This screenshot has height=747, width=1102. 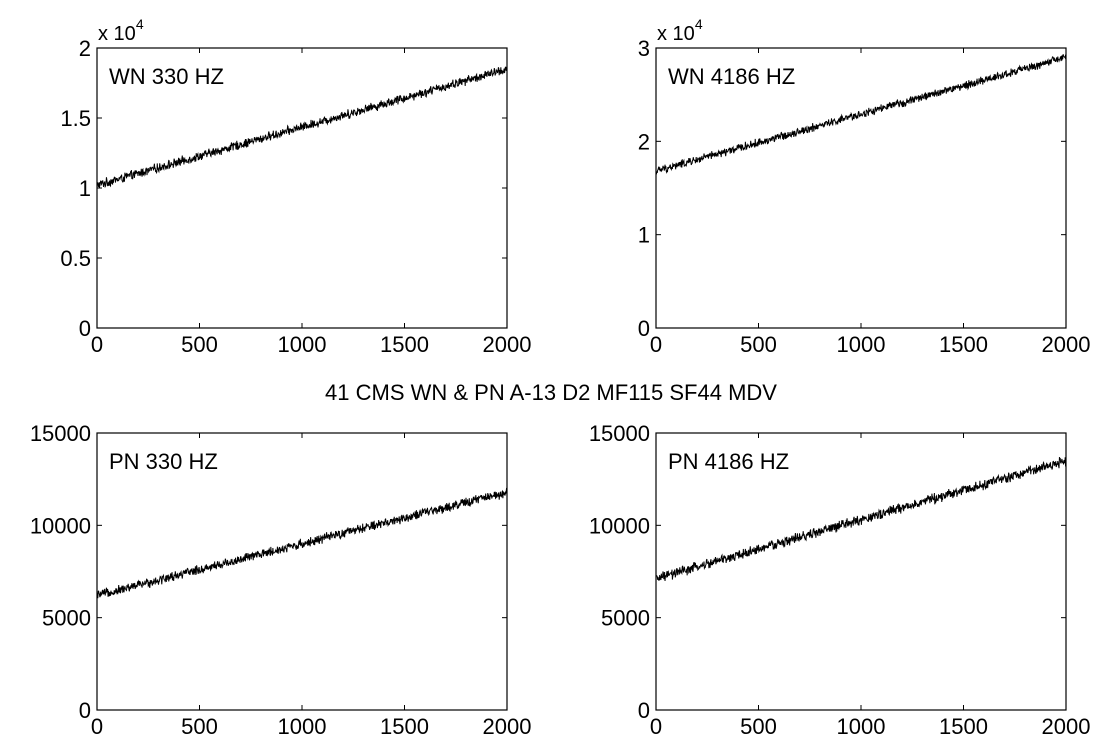 What do you see at coordinates (551, 392) in the screenshot?
I see `figure-title: 41 CMS WN & PN A-13 D2 MF115 SF44 MDV` at bounding box center [551, 392].